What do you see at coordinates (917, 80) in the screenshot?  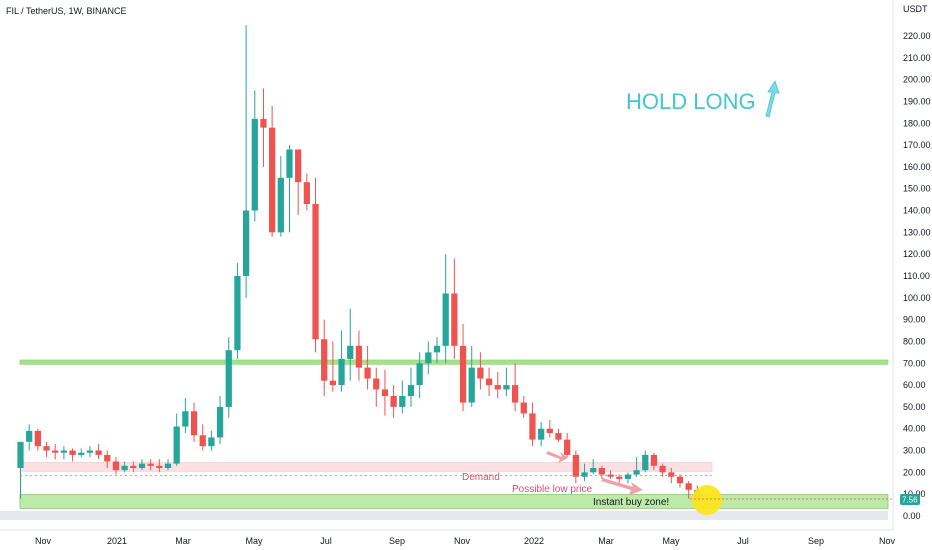 I see `y-tick-label: 200.00` at bounding box center [917, 80].